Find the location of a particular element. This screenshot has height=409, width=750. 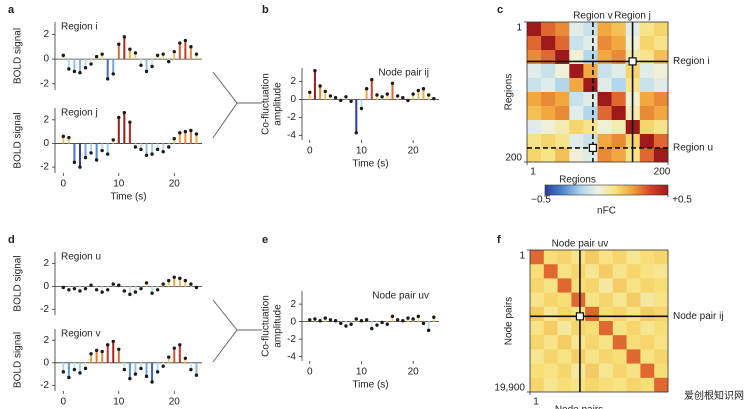

x-tick-label: 0 is located at coordinates (310, 372).